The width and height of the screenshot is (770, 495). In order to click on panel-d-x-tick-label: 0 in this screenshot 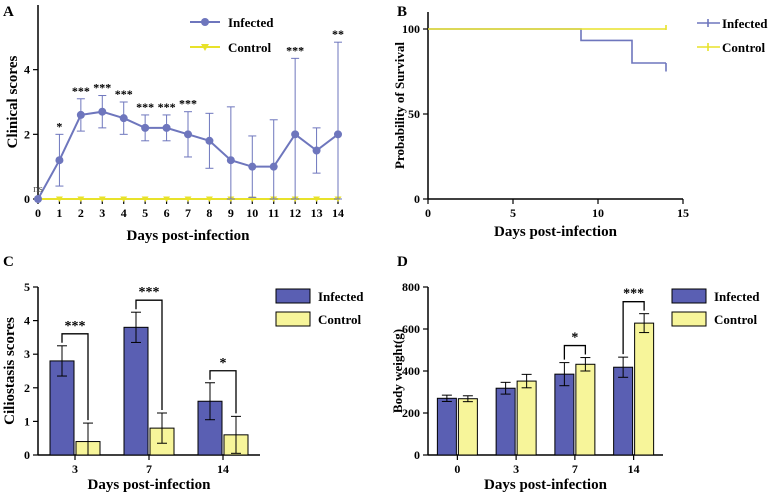, I will do `click(457, 469)`.